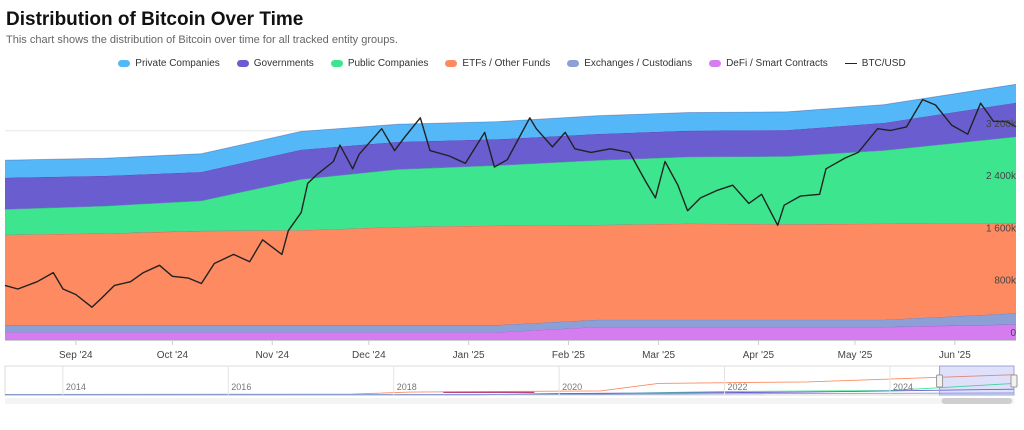  I want to click on legend-label: Exchanges / Custodians, so click(638, 63).